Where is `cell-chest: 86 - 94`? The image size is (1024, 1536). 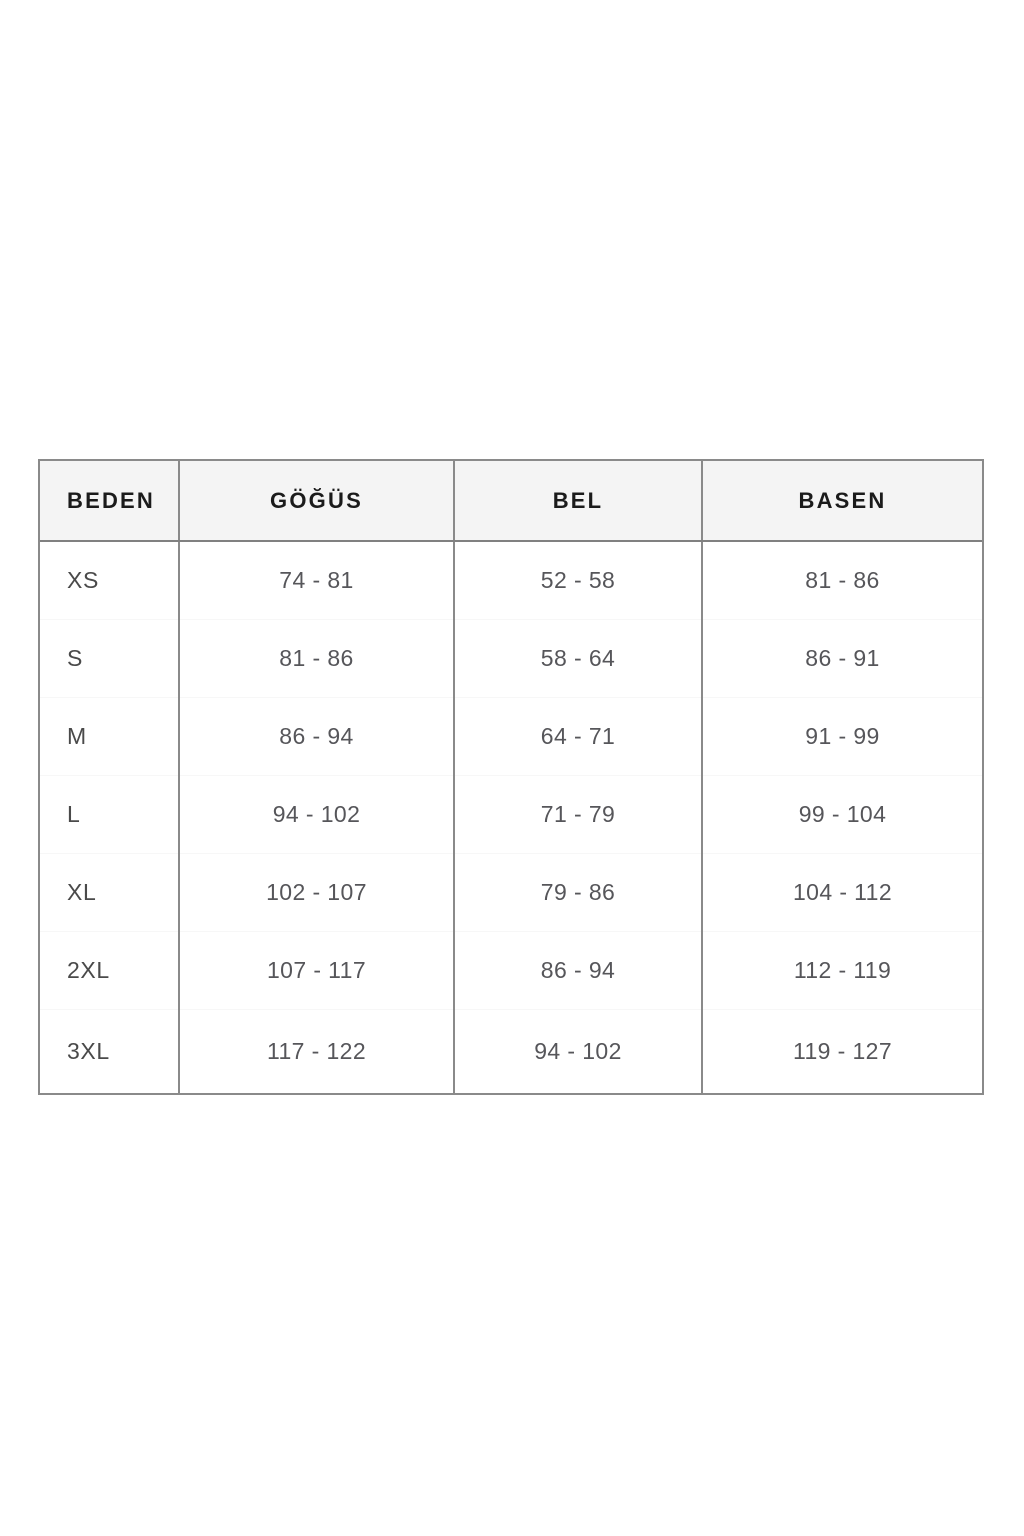
cell-chest: 86 - 94 is located at coordinates (317, 736).